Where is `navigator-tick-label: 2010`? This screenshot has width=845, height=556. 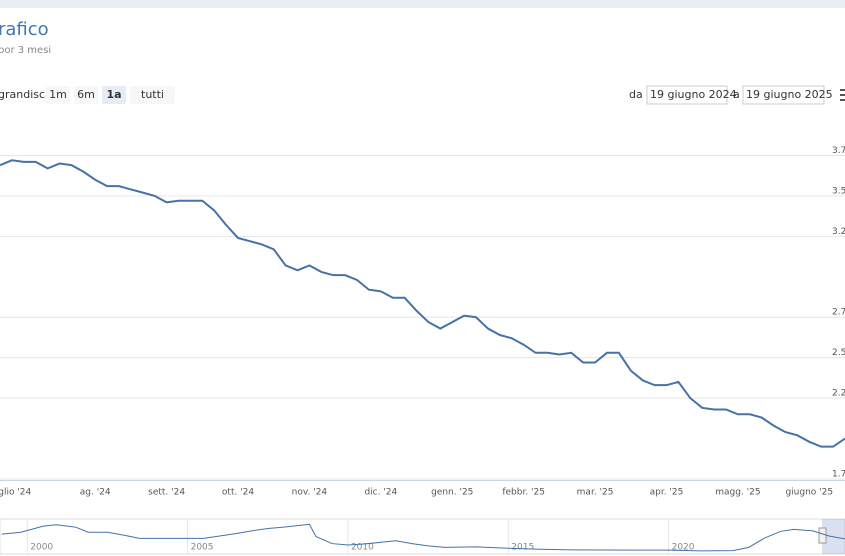
navigator-tick-label: 2010 is located at coordinates (362, 548).